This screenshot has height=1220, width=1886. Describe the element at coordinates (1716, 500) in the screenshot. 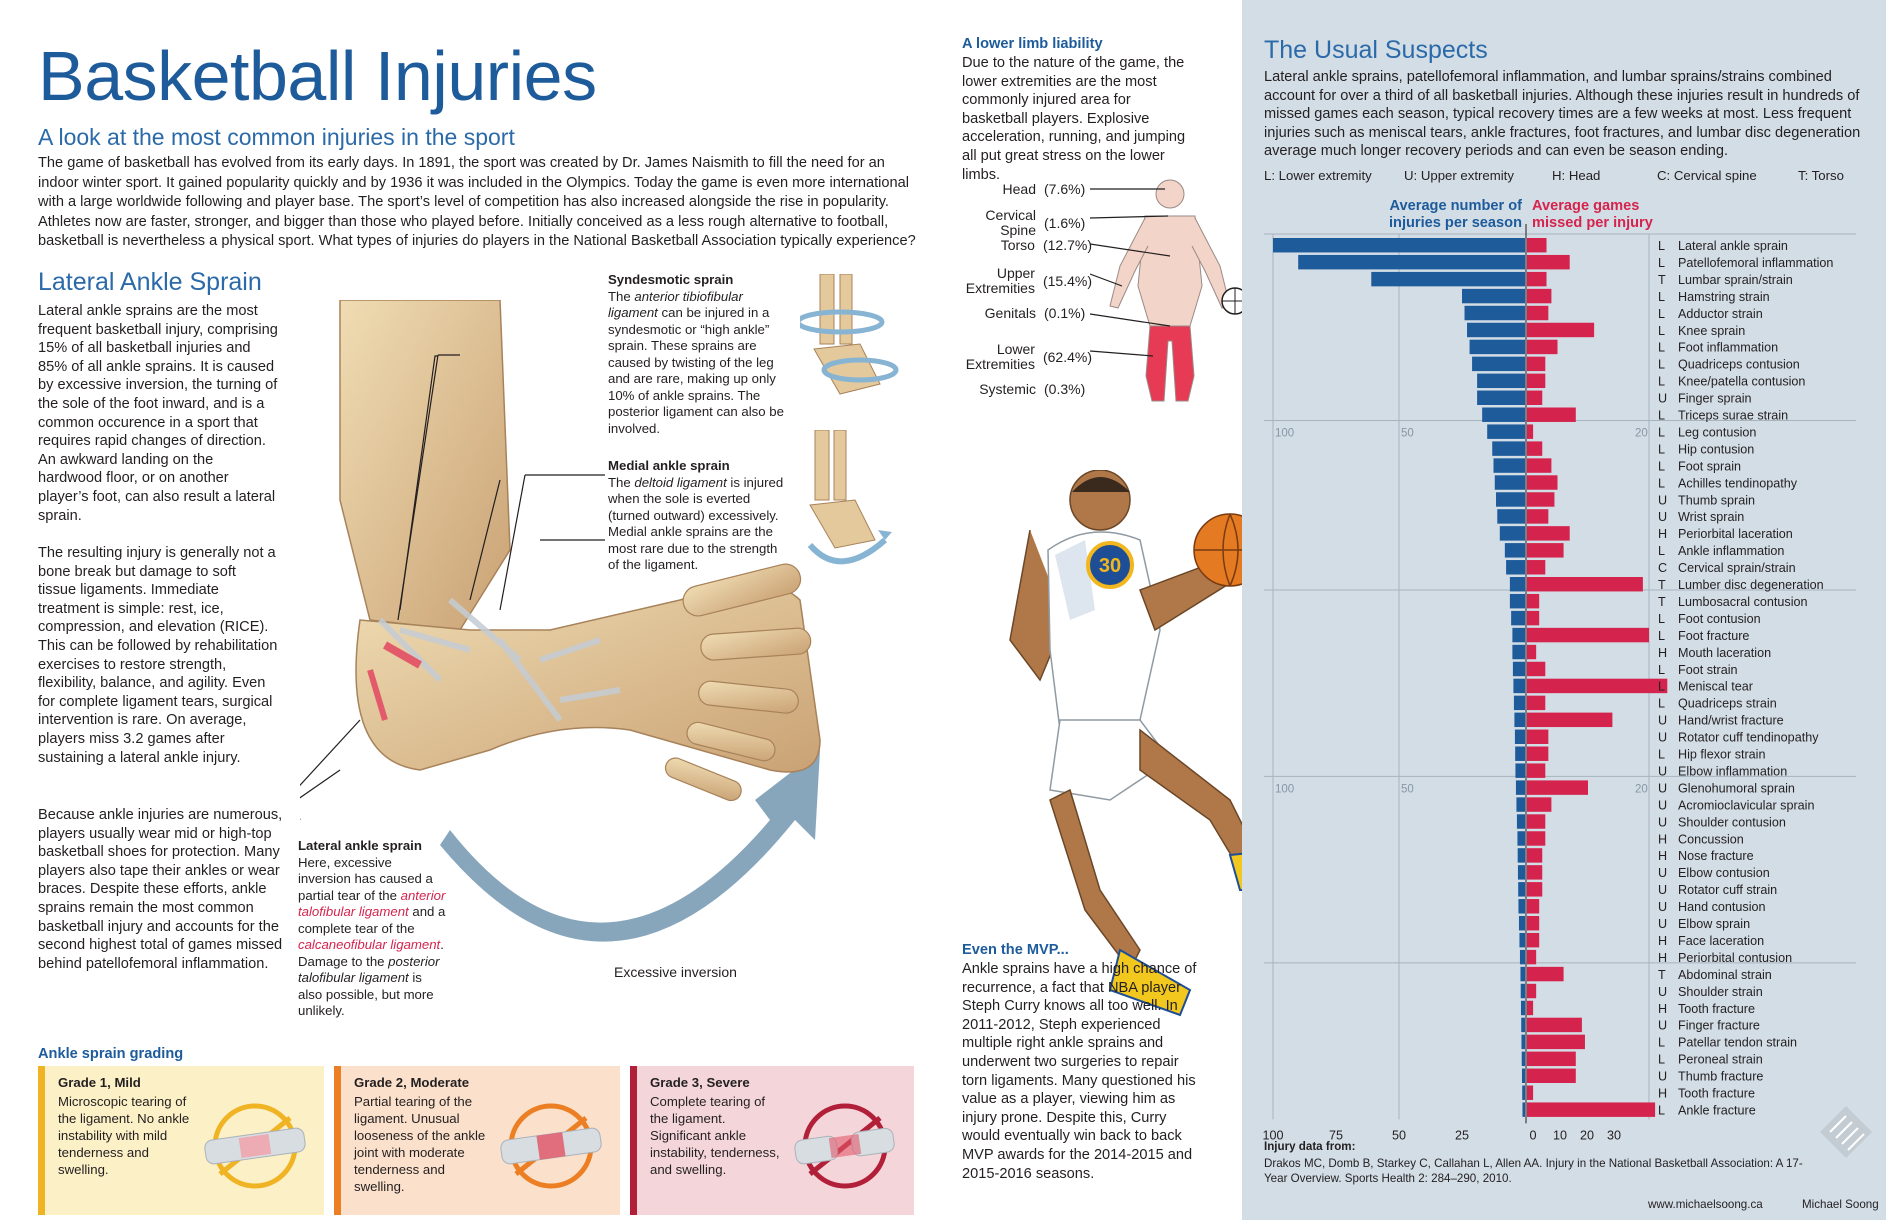

I see `injury-label: Thumb sprain` at that location.